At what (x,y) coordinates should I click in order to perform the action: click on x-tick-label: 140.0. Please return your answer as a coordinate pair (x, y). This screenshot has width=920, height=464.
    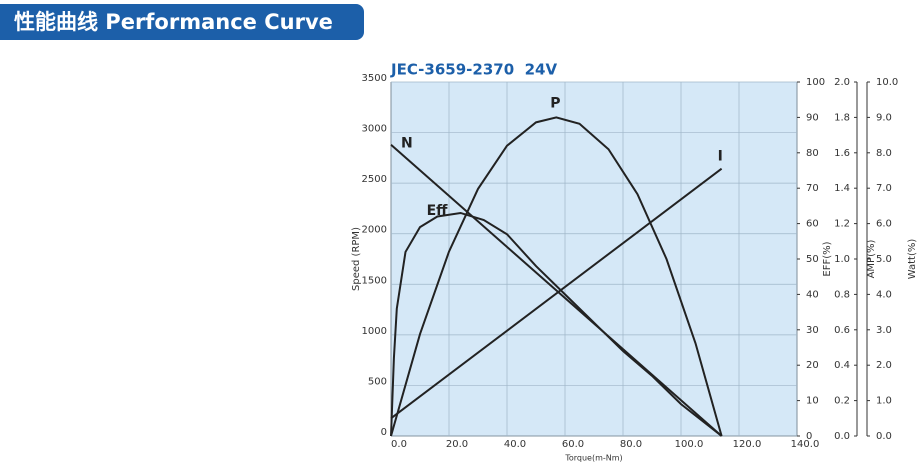
    Looking at the image, I should click on (805, 444).